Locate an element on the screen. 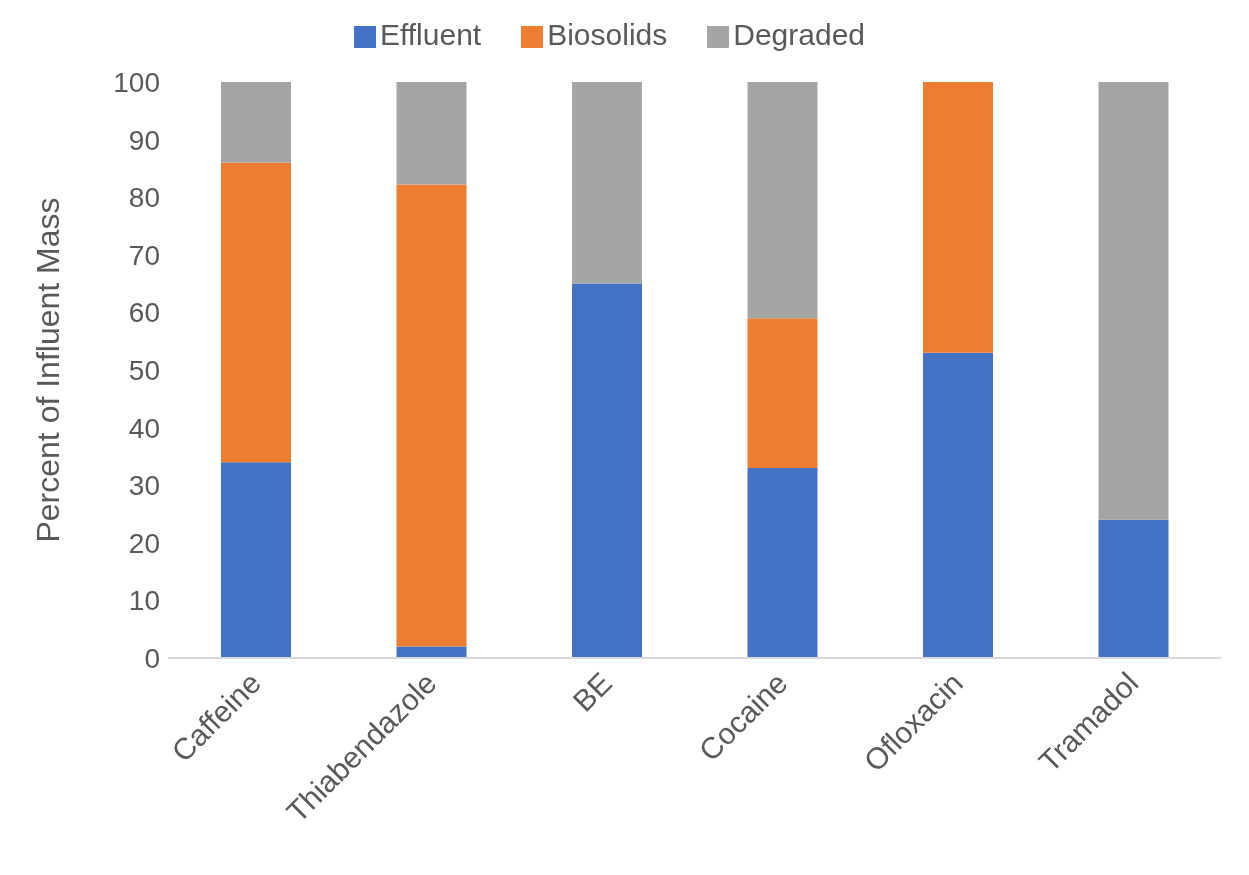 The height and width of the screenshot is (875, 1249). x-tick-label: BE is located at coordinates (592, 691).